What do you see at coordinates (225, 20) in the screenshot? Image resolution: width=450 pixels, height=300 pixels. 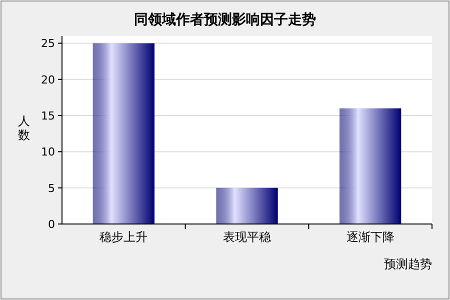 I see `chart-title: 同领域作者预测影响因子走势` at bounding box center [225, 20].